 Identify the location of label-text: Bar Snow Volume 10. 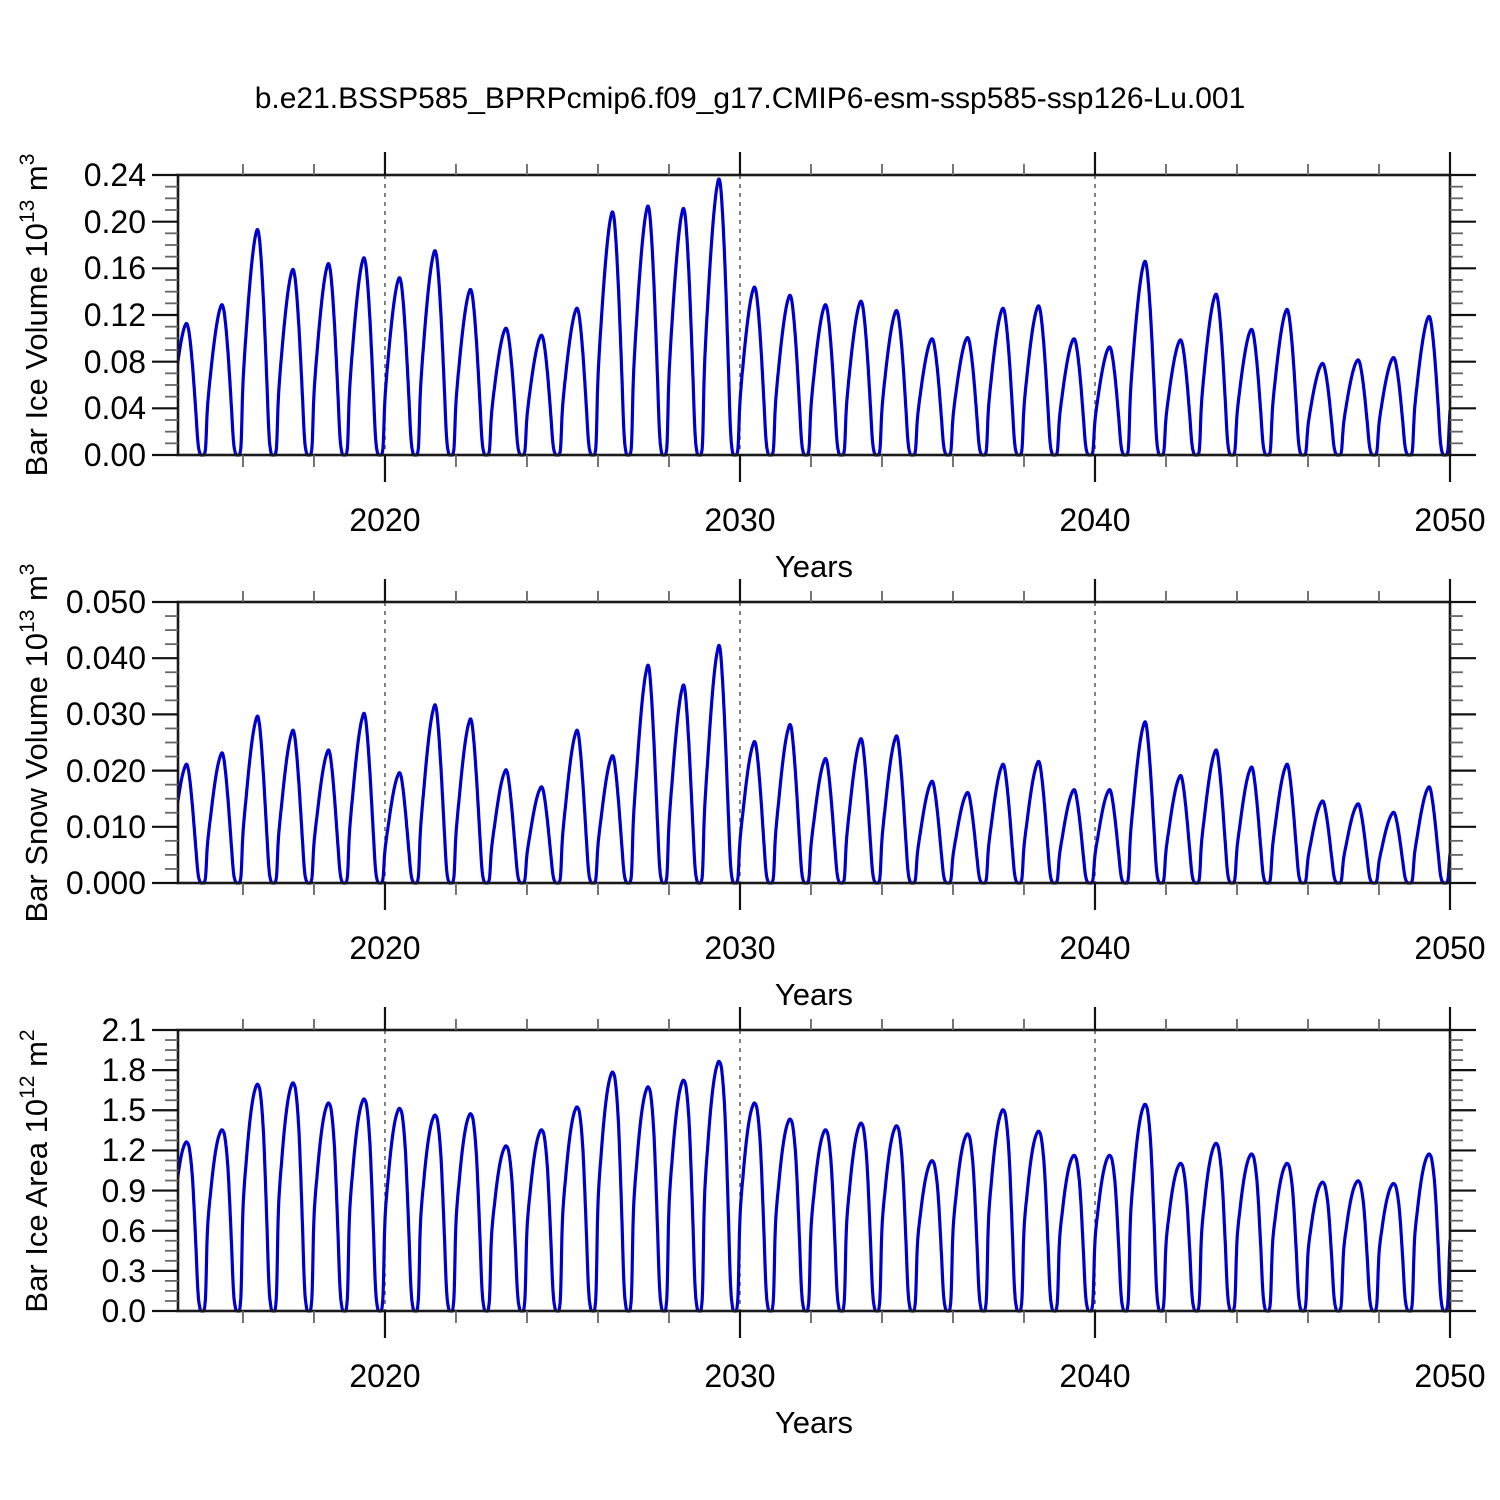
(36, 777).